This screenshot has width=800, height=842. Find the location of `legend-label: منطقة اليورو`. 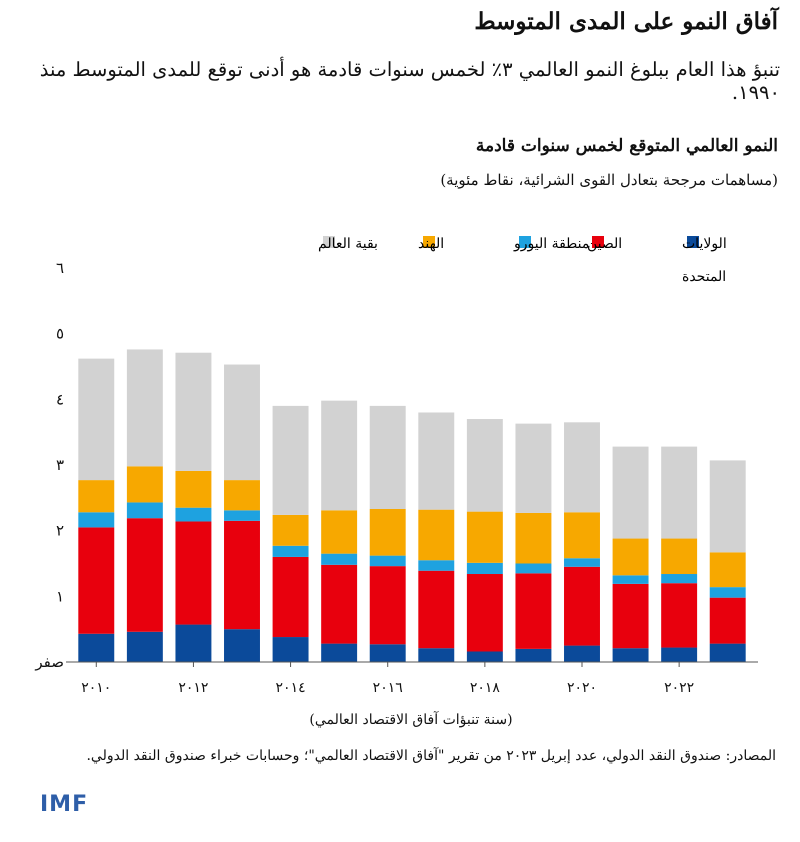

legend-label: منطقة اليورو is located at coordinates (551, 244).